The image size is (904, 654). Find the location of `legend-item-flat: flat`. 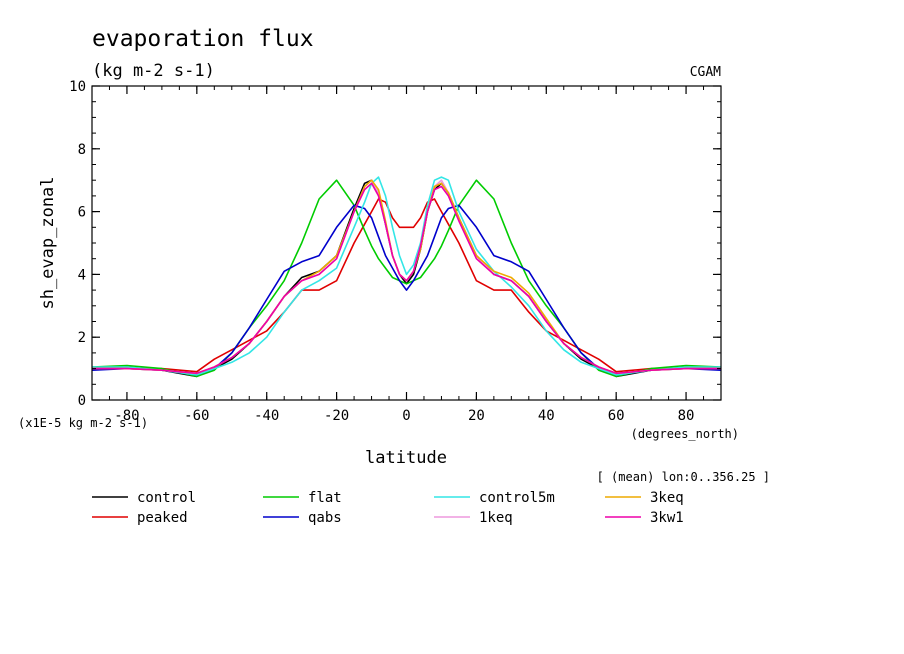

legend-item-flat: flat is located at coordinates (302, 498).